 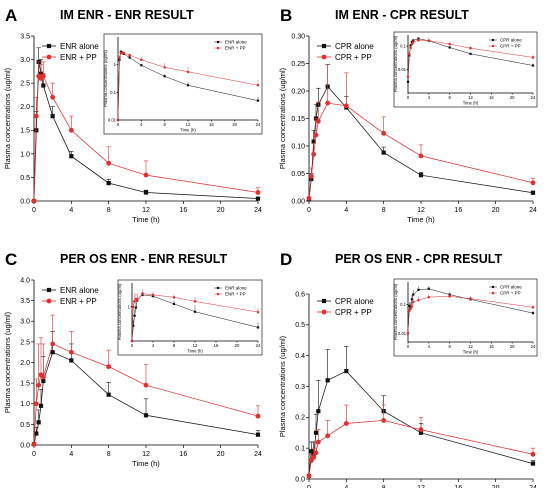 What do you see at coordinates (235, 294) in the screenshot?
I see `inset-legend-label: ENR + PP` at bounding box center [235, 294].